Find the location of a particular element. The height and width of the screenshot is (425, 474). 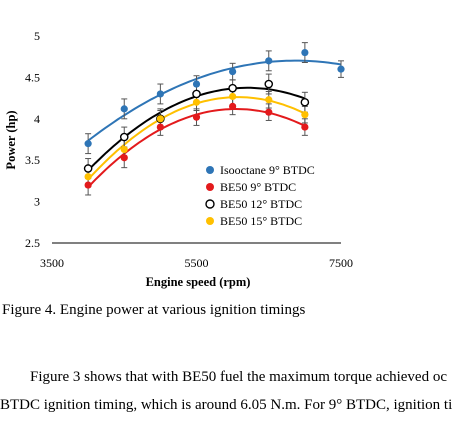

legend-label: Isooctane 9° BTDC is located at coordinates (267, 170).